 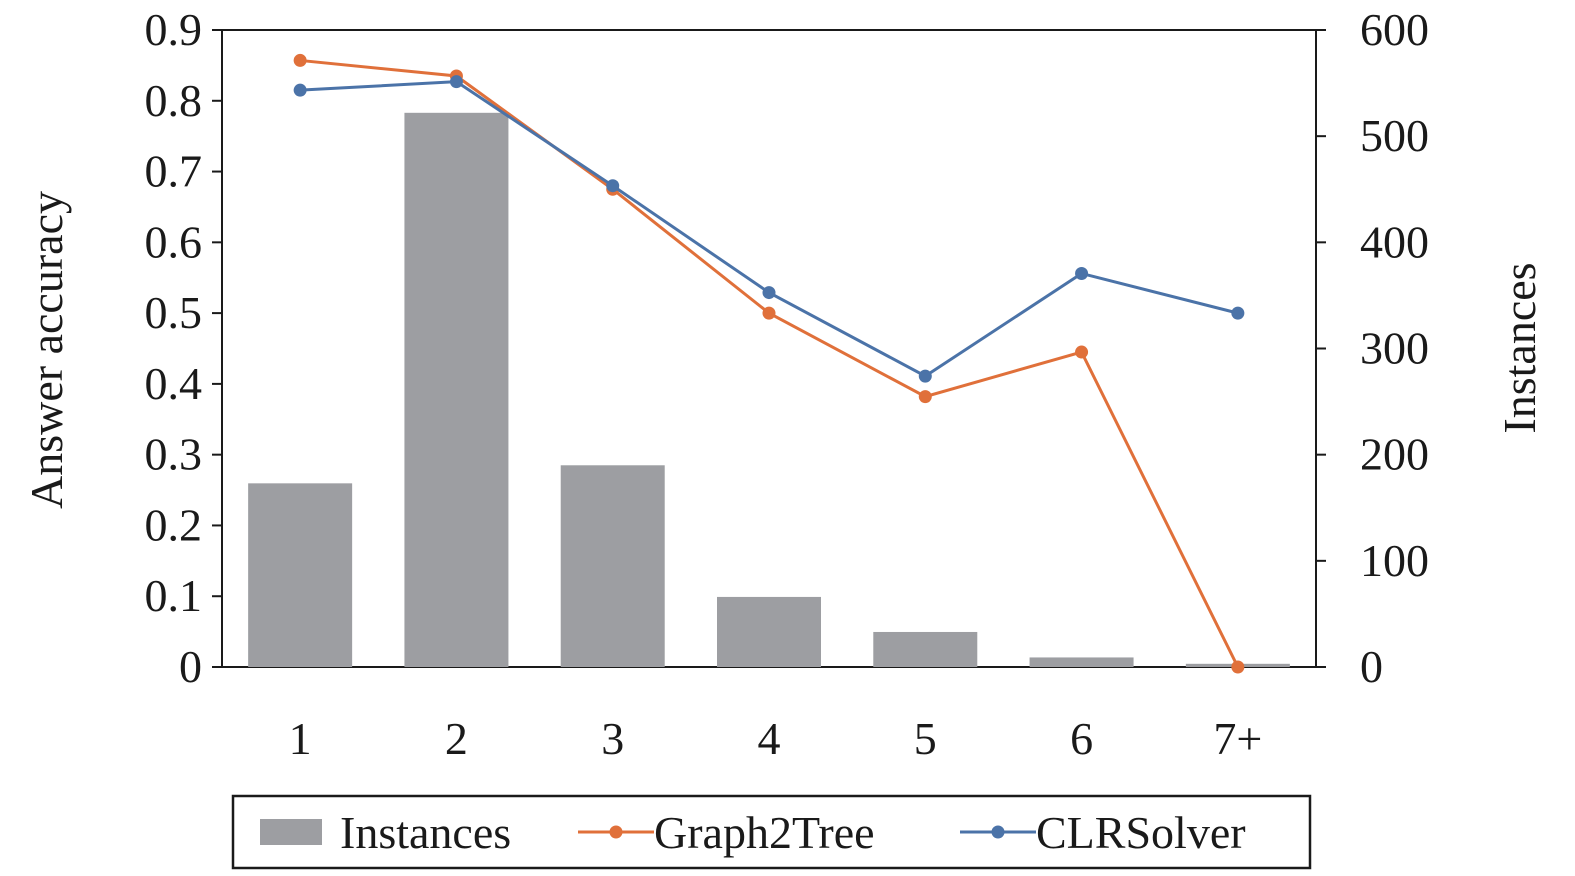 What do you see at coordinates (174, 100) in the screenshot?
I see `y-left-tick-label: 0.8` at bounding box center [174, 100].